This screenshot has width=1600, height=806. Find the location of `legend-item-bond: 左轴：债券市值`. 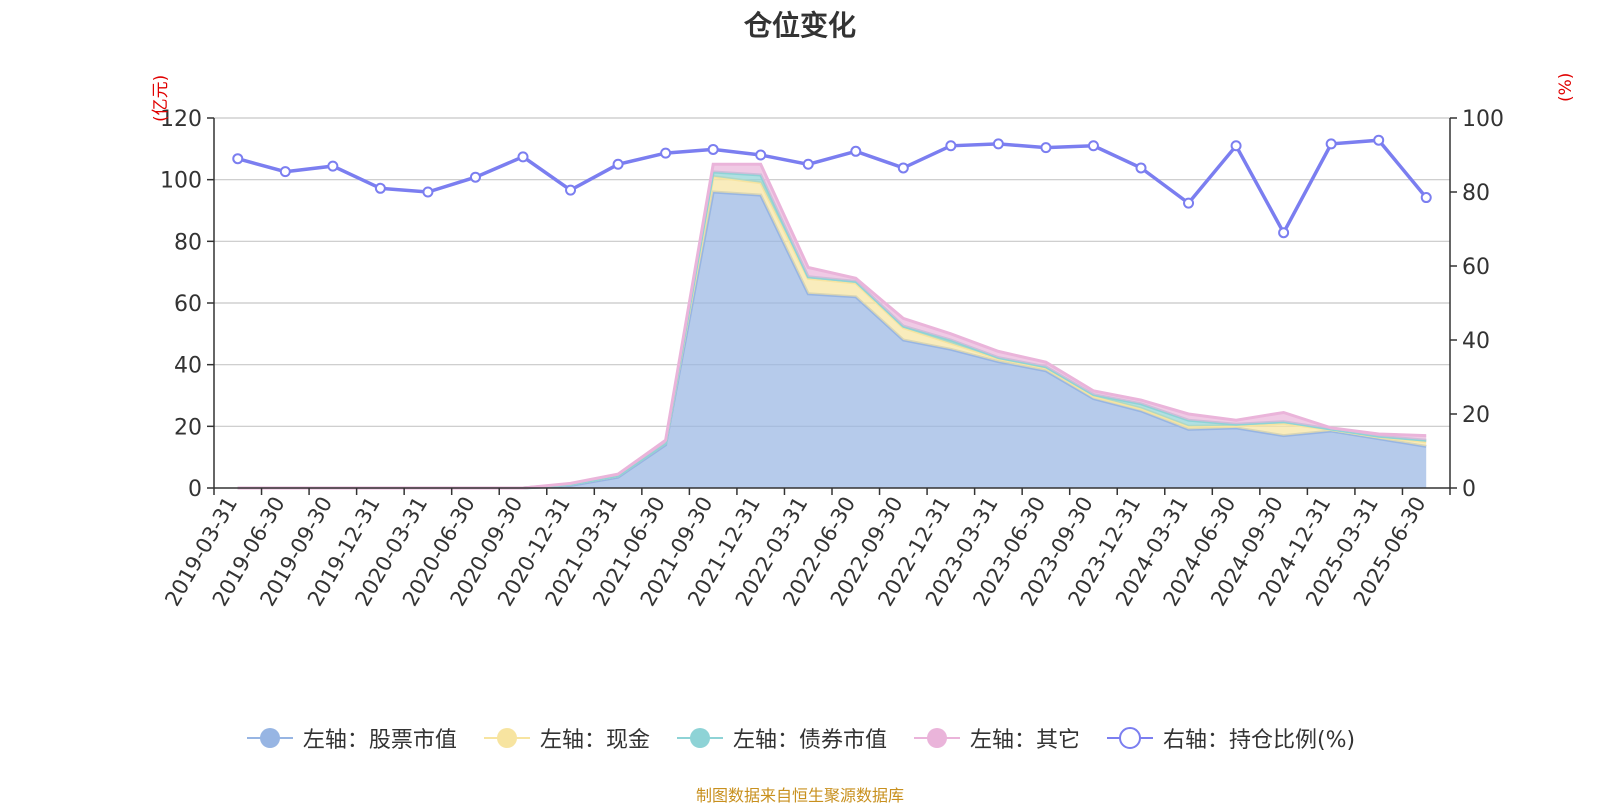

legend-item-bond: 左轴：债券市值 is located at coordinates (781, 738).